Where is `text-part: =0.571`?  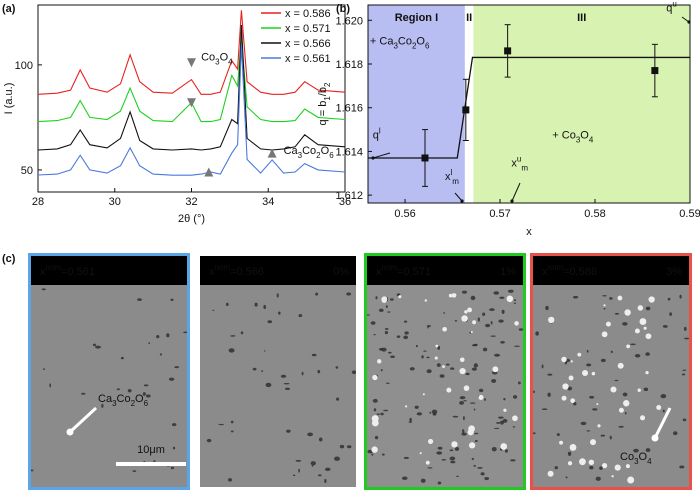
text-part: =0.571 is located at coordinates (414, 272).